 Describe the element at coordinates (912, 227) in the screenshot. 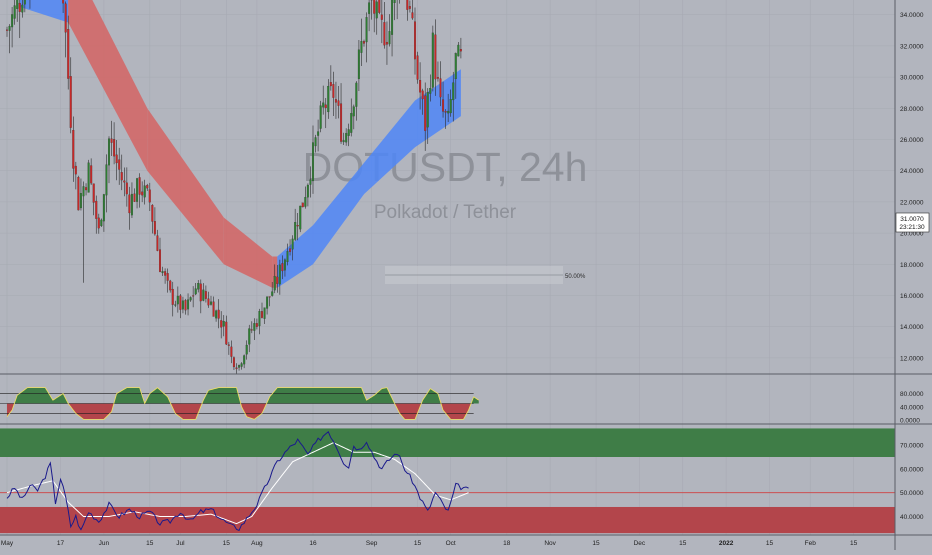

I see `bar-countdown: 23:21:30` at that location.